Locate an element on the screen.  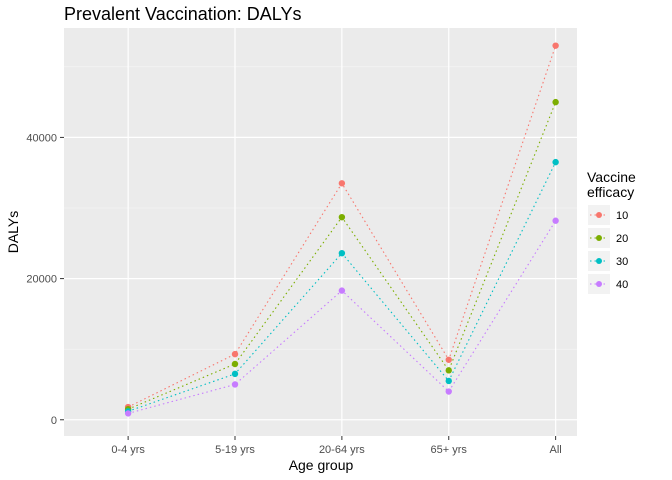
x-tick-label: 0-4 yrs is located at coordinates (128, 450).